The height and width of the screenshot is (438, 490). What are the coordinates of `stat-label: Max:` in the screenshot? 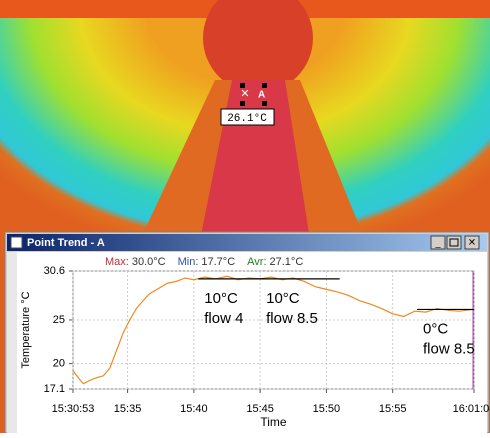 It's located at (117, 262).